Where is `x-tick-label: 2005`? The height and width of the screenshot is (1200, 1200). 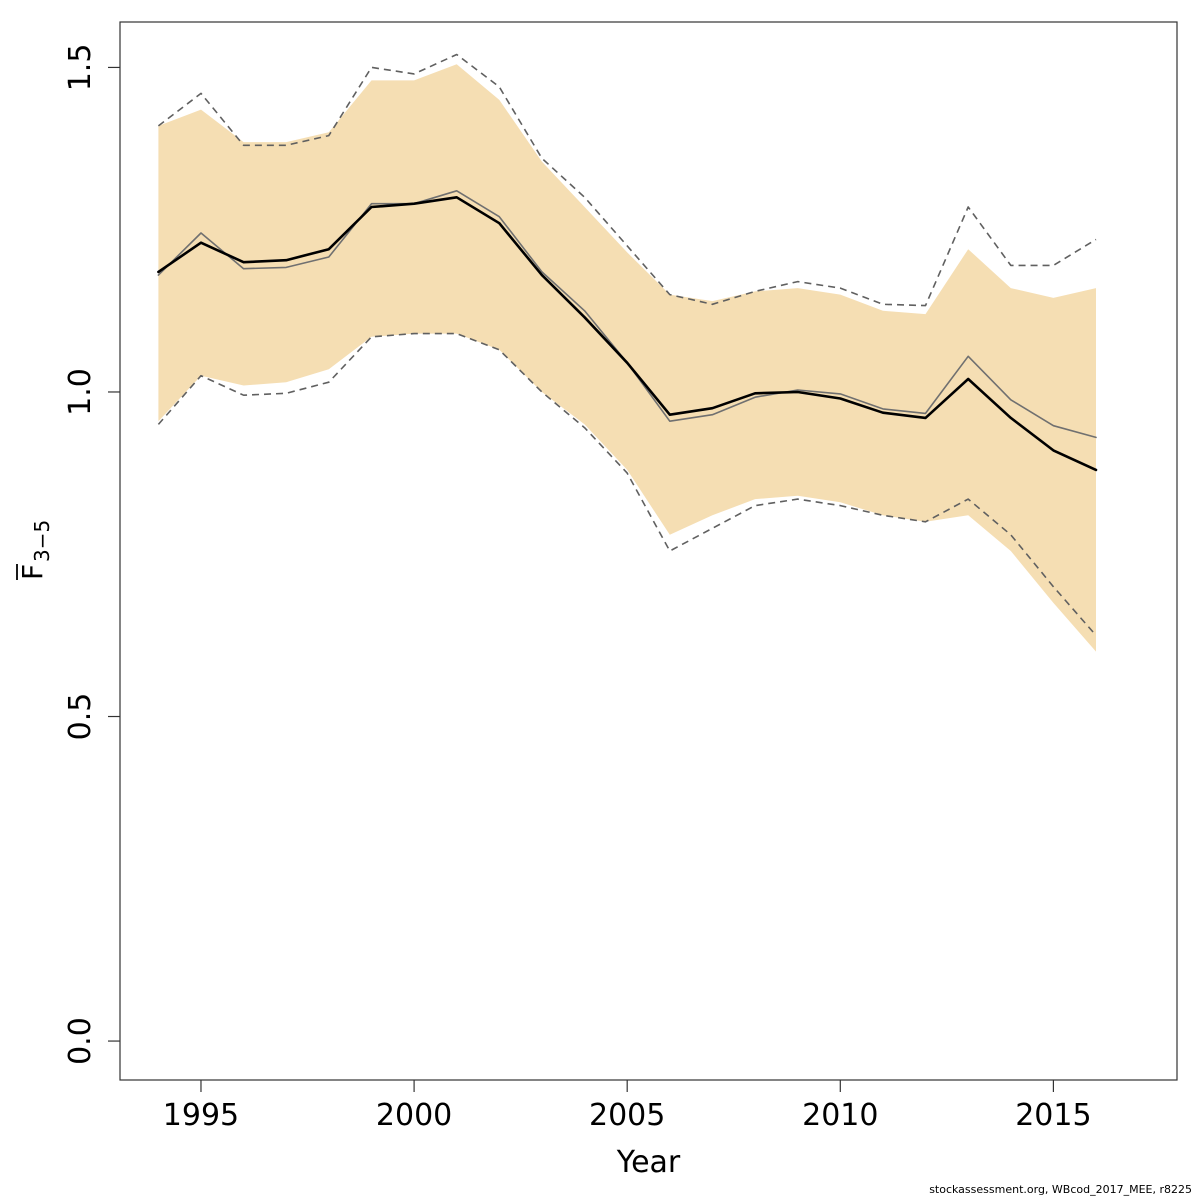
x-tick-label: 2005 is located at coordinates (627, 1115).